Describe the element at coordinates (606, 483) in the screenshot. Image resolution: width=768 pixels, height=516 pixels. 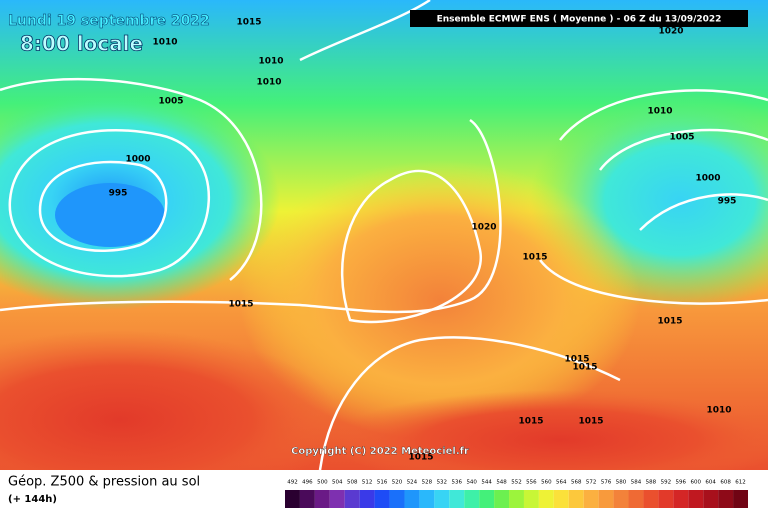
I see `level-label: 576` at that location.